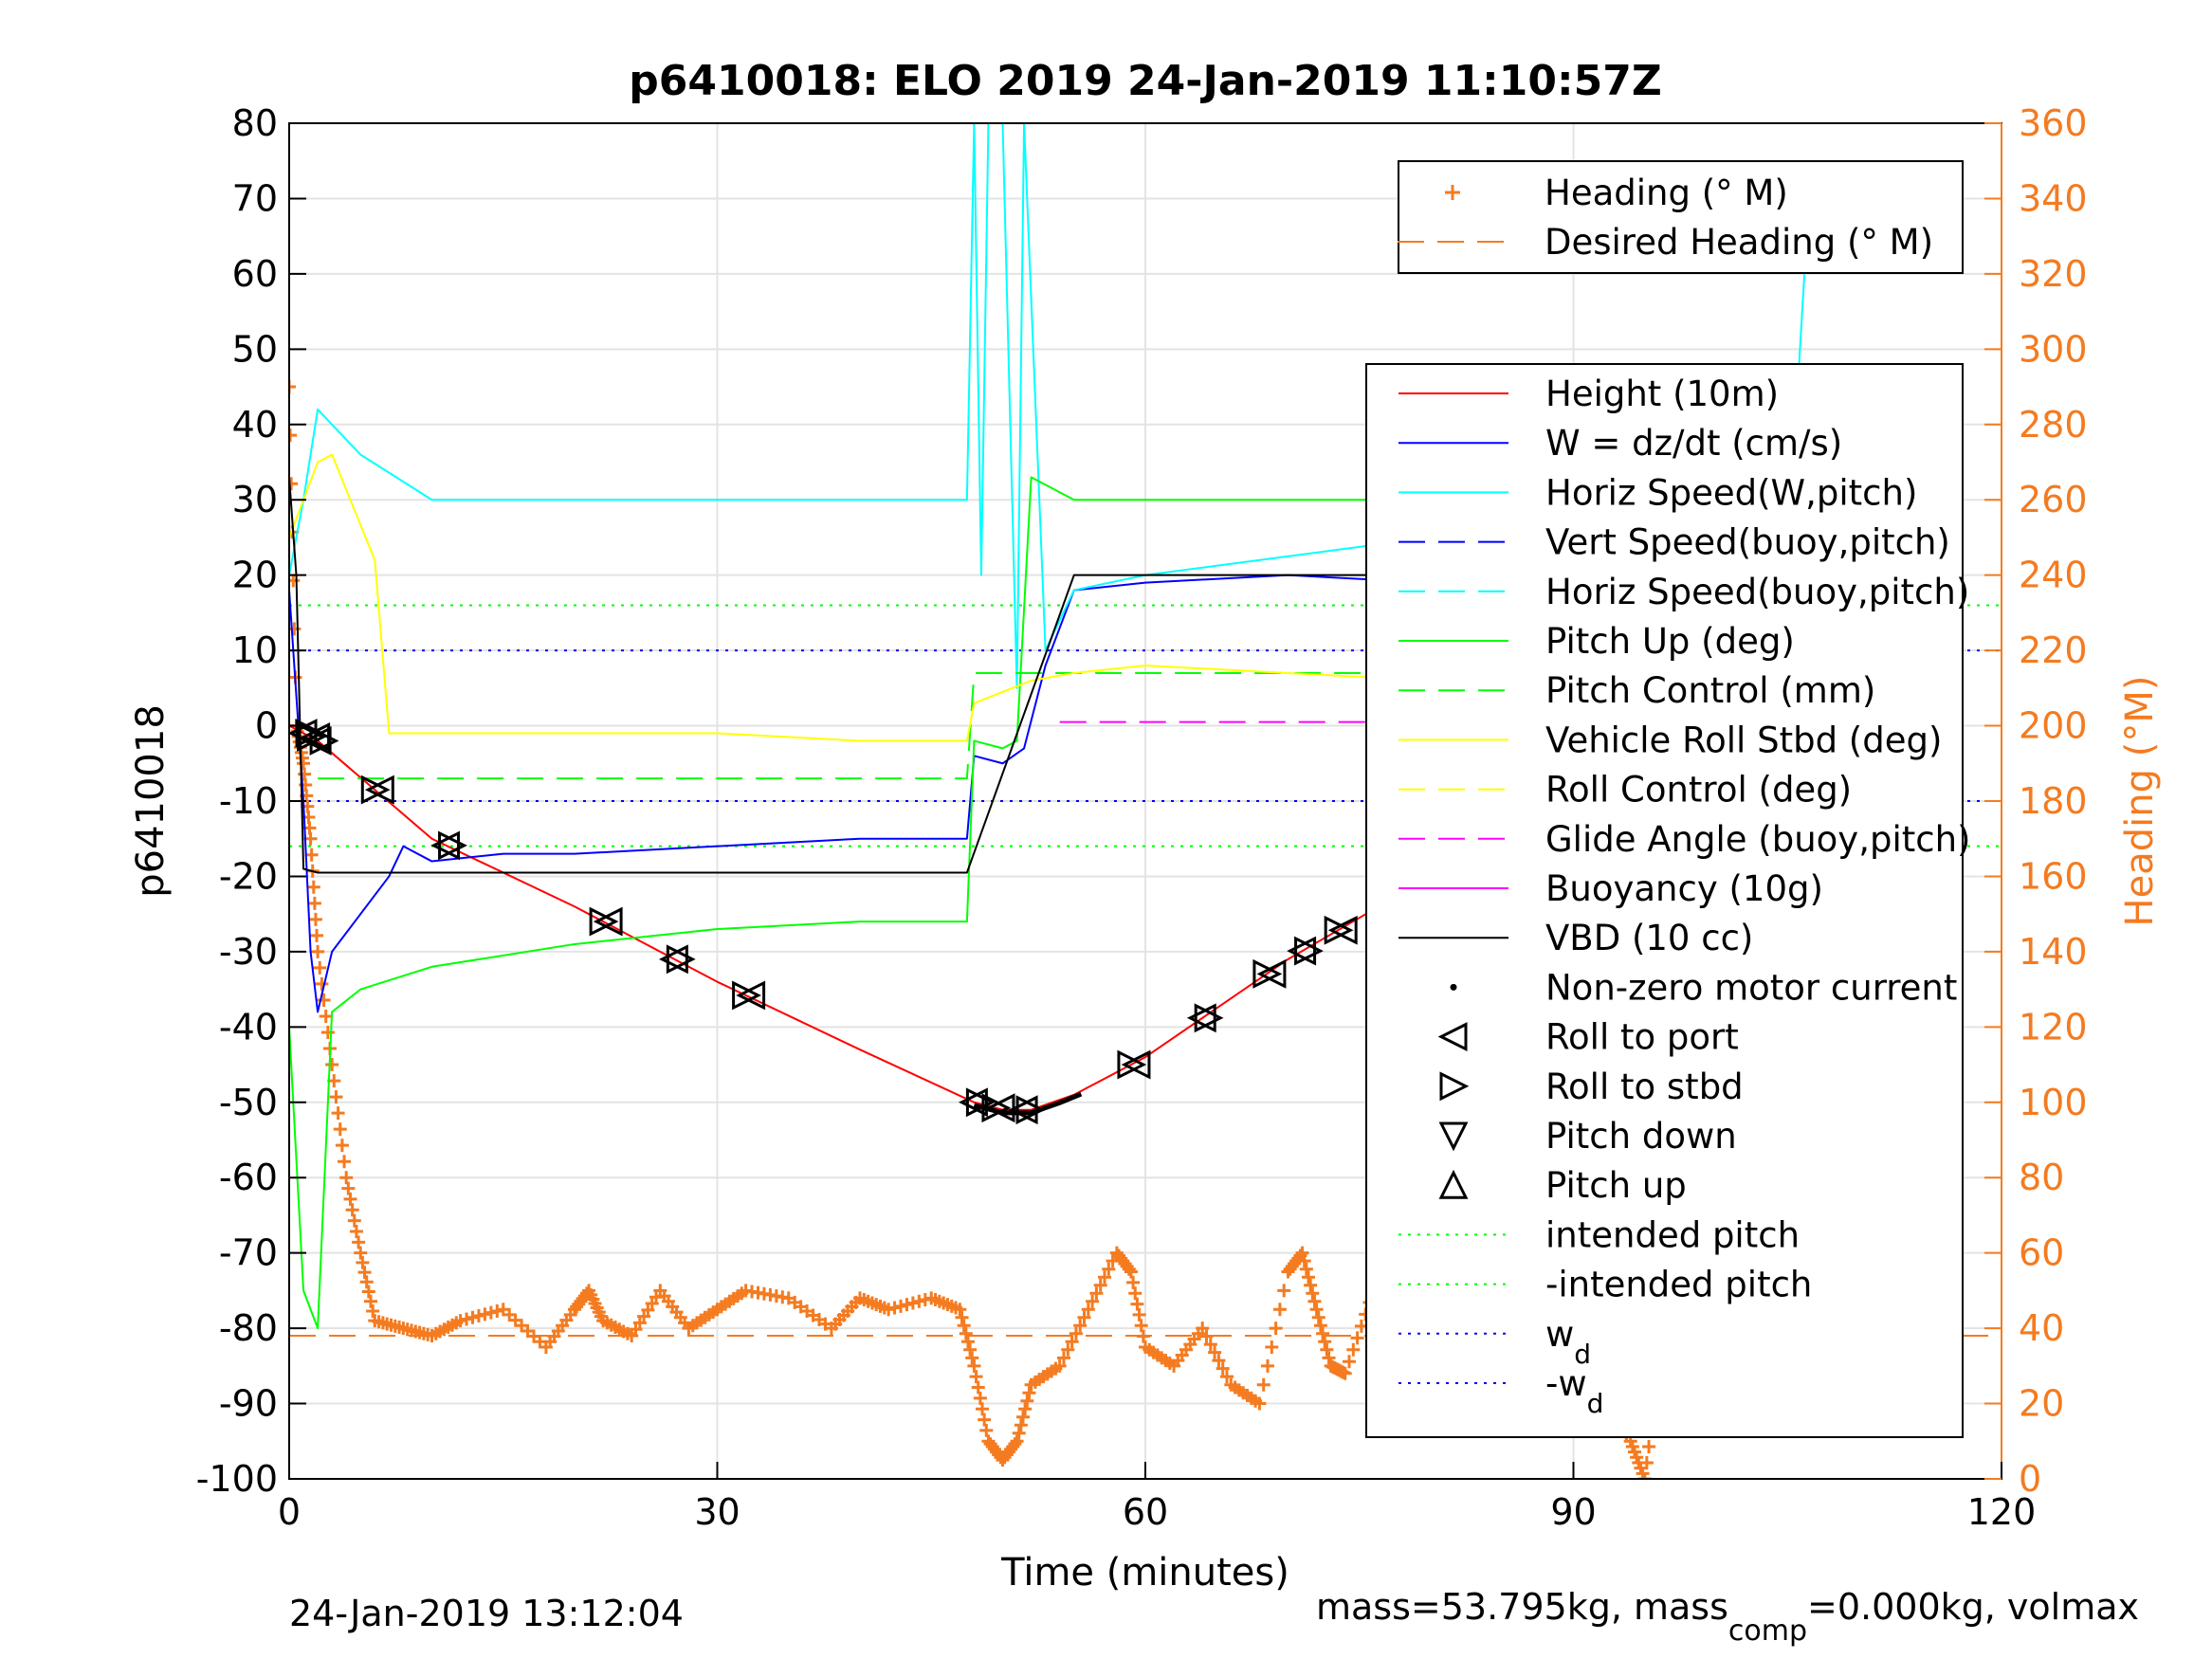 The height and width of the screenshot is (1659, 2212). Describe the element at coordinates (2030, 1479) in the screenshot. I see `y2-tick-label: 0` at that location.